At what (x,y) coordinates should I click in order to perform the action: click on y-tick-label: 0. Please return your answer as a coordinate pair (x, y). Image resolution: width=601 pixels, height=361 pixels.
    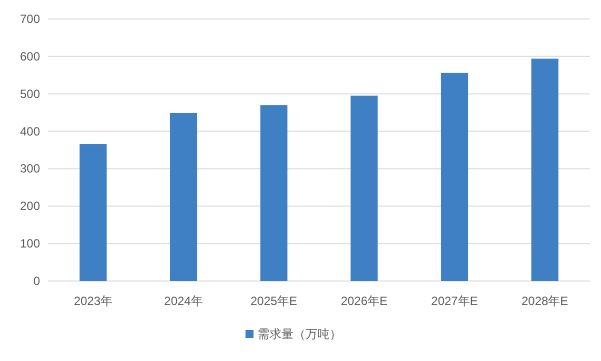
    Looking at the image, I should click on (36, 281).